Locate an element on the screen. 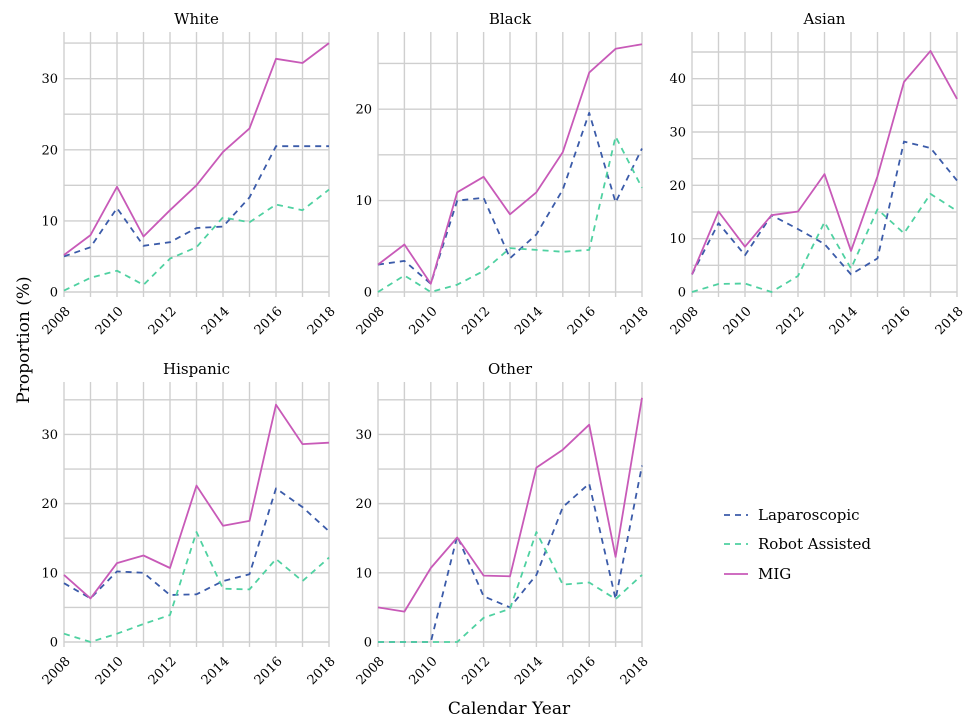 The width and height of the screenshot is (974, 720). panel-title: White is located at coordinates (196, 19).